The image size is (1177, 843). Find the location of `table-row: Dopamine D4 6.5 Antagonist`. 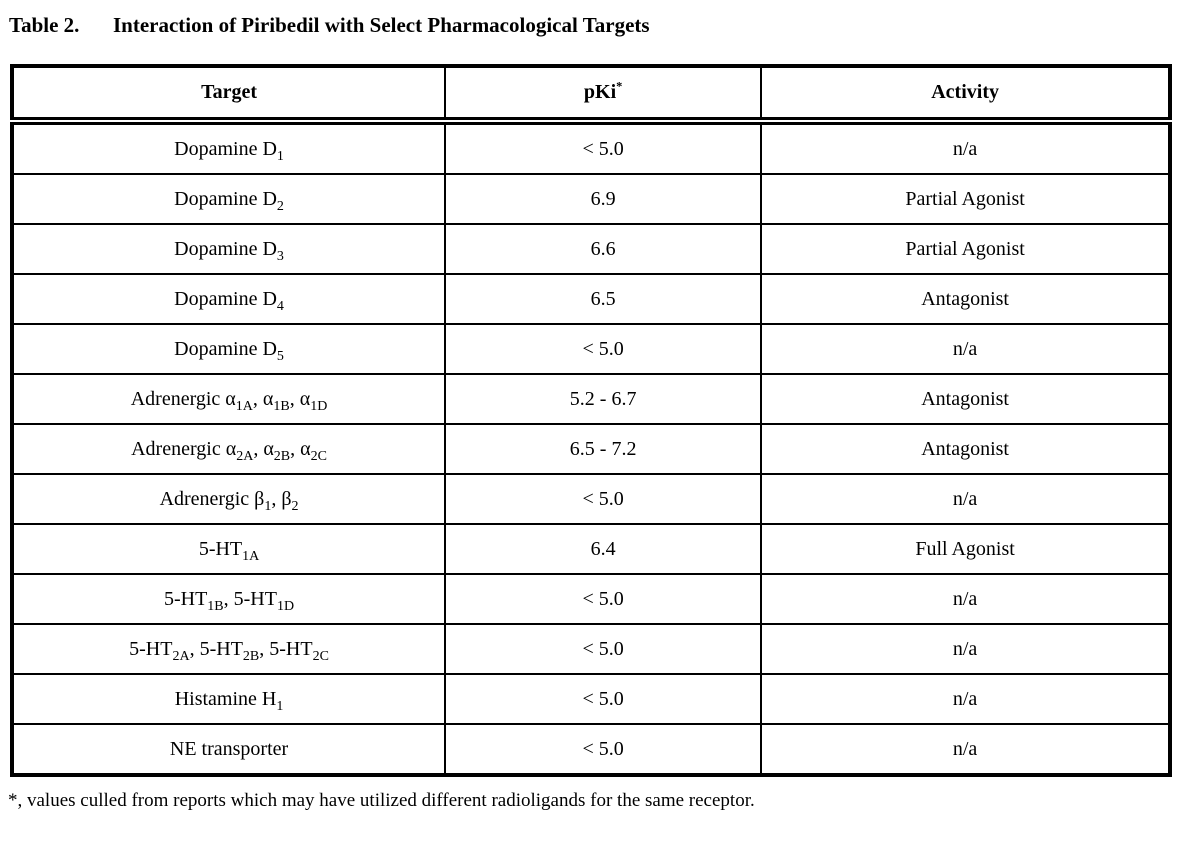

table-row: Dopamine D4 6.5 Antagonist is located at coordinates (590, 299).